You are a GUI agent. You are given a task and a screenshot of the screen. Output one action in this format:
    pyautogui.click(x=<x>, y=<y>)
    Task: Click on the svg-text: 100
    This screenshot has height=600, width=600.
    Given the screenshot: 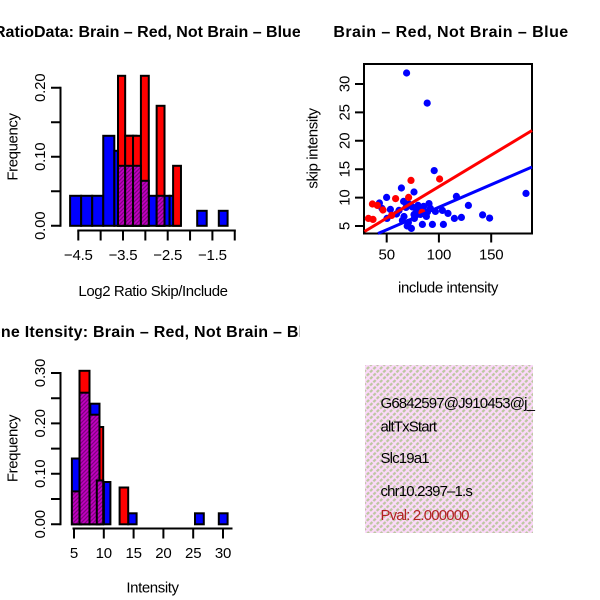 What is the action you would take?
    pyautogui.click(x=439, y=255)
    